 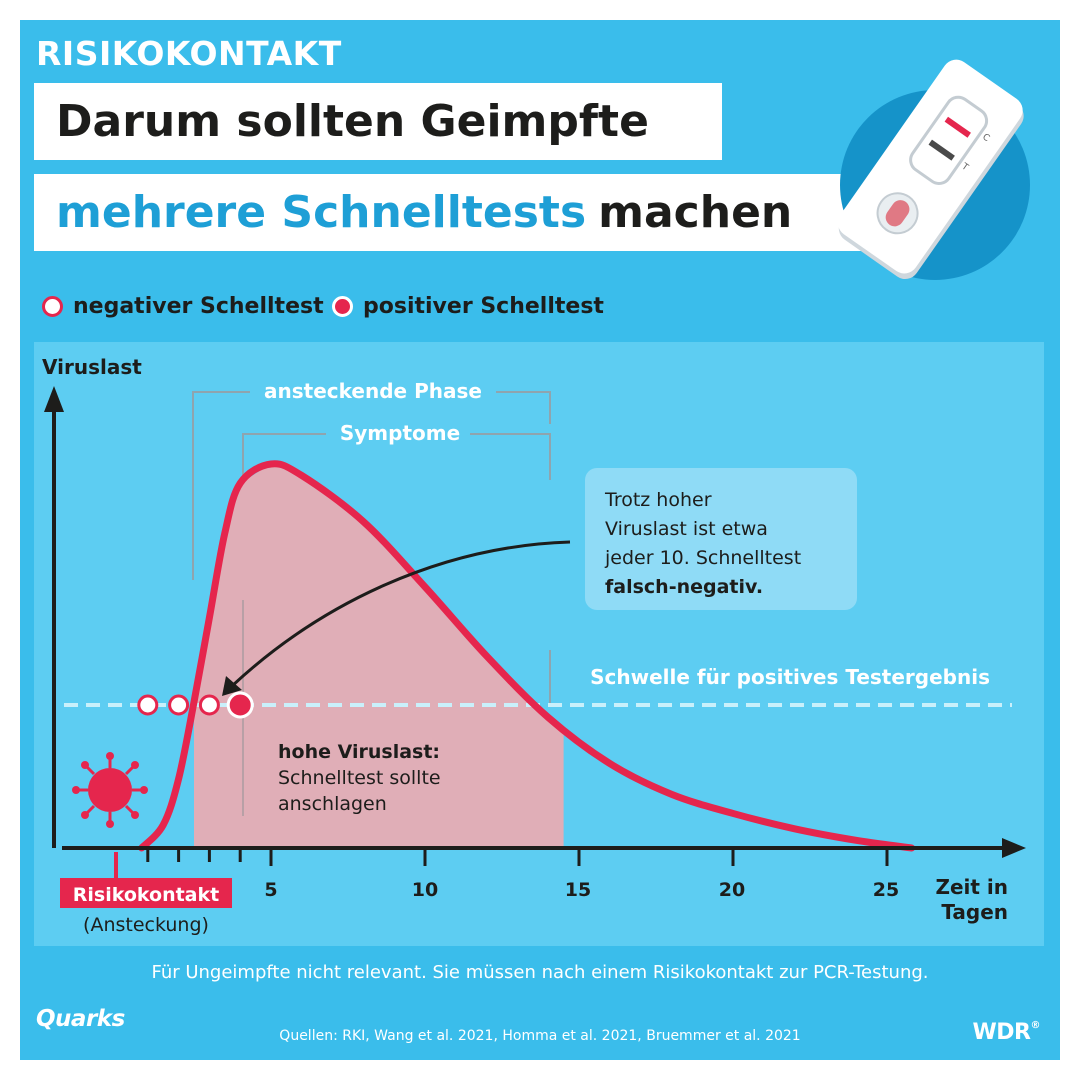 I want to click on callout-bold-text: falsch-negativ., so click(x=684, y=587).